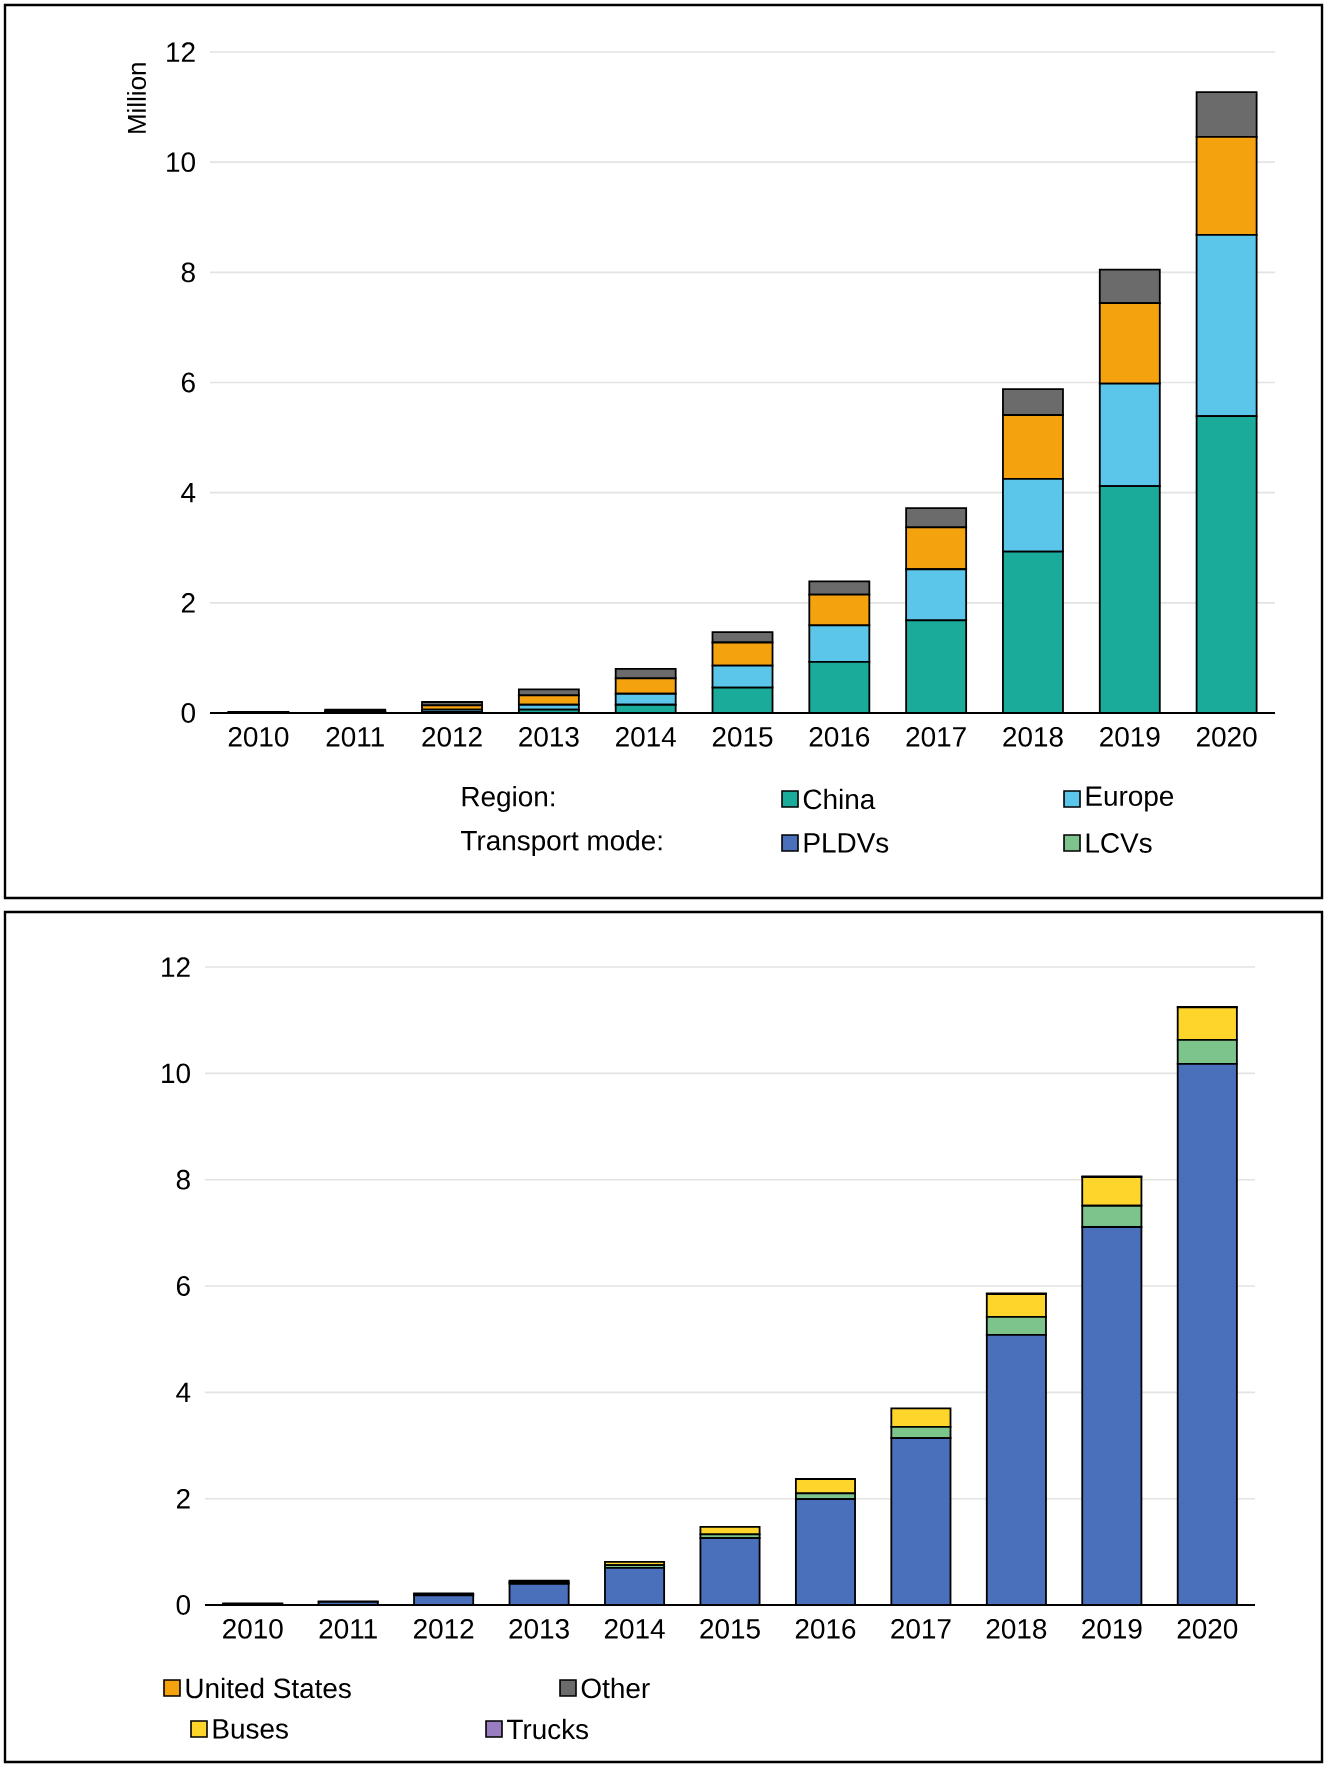 This screenshot has width=1327, height=1769. Describe the element at coordinates (1130, 799) in the screenshot. I see `legend-label: Europe` at that location.